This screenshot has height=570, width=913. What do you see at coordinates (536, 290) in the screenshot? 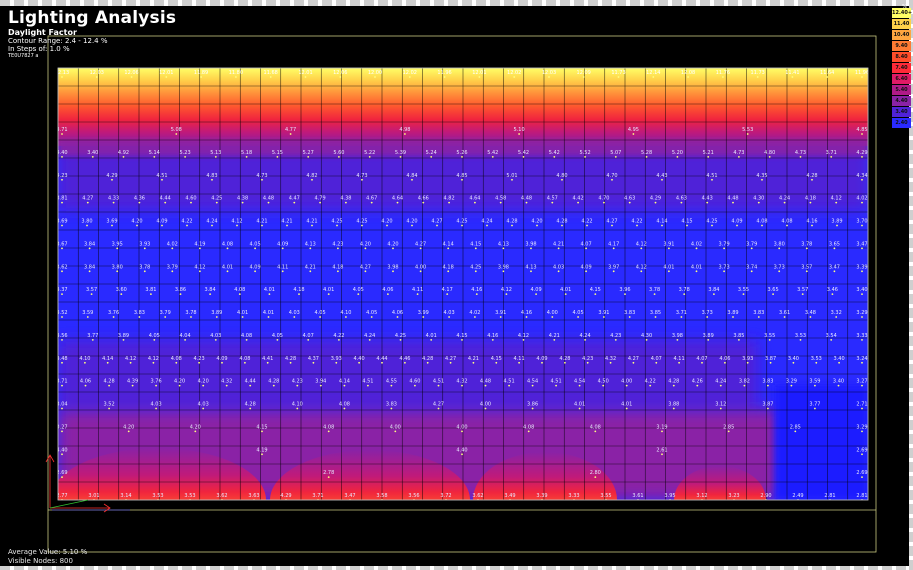
I see `node-value-label: 4.09` at bounding box center [536, 290].